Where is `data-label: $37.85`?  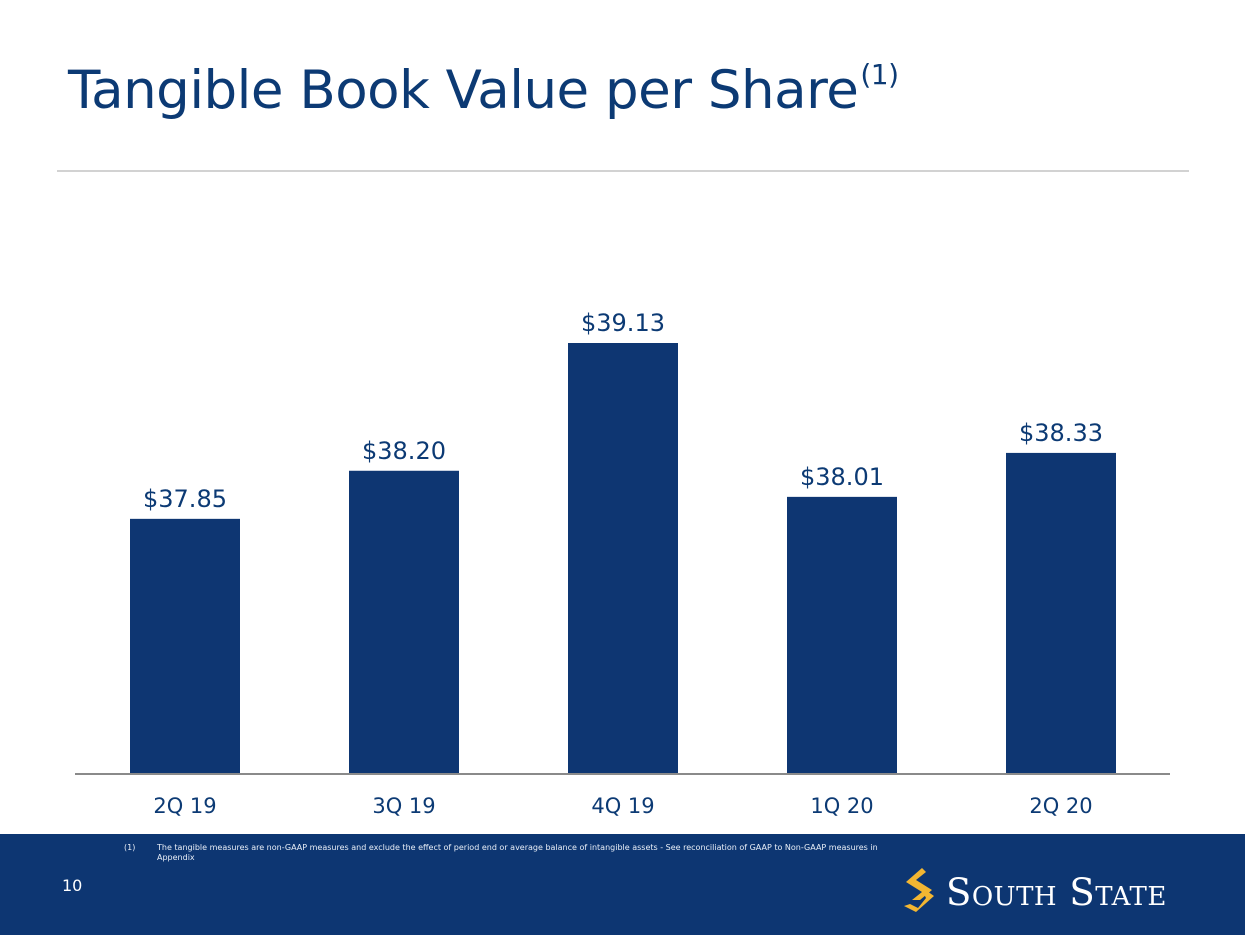 data-label: $37.85 is located at coordinates (185, 499).